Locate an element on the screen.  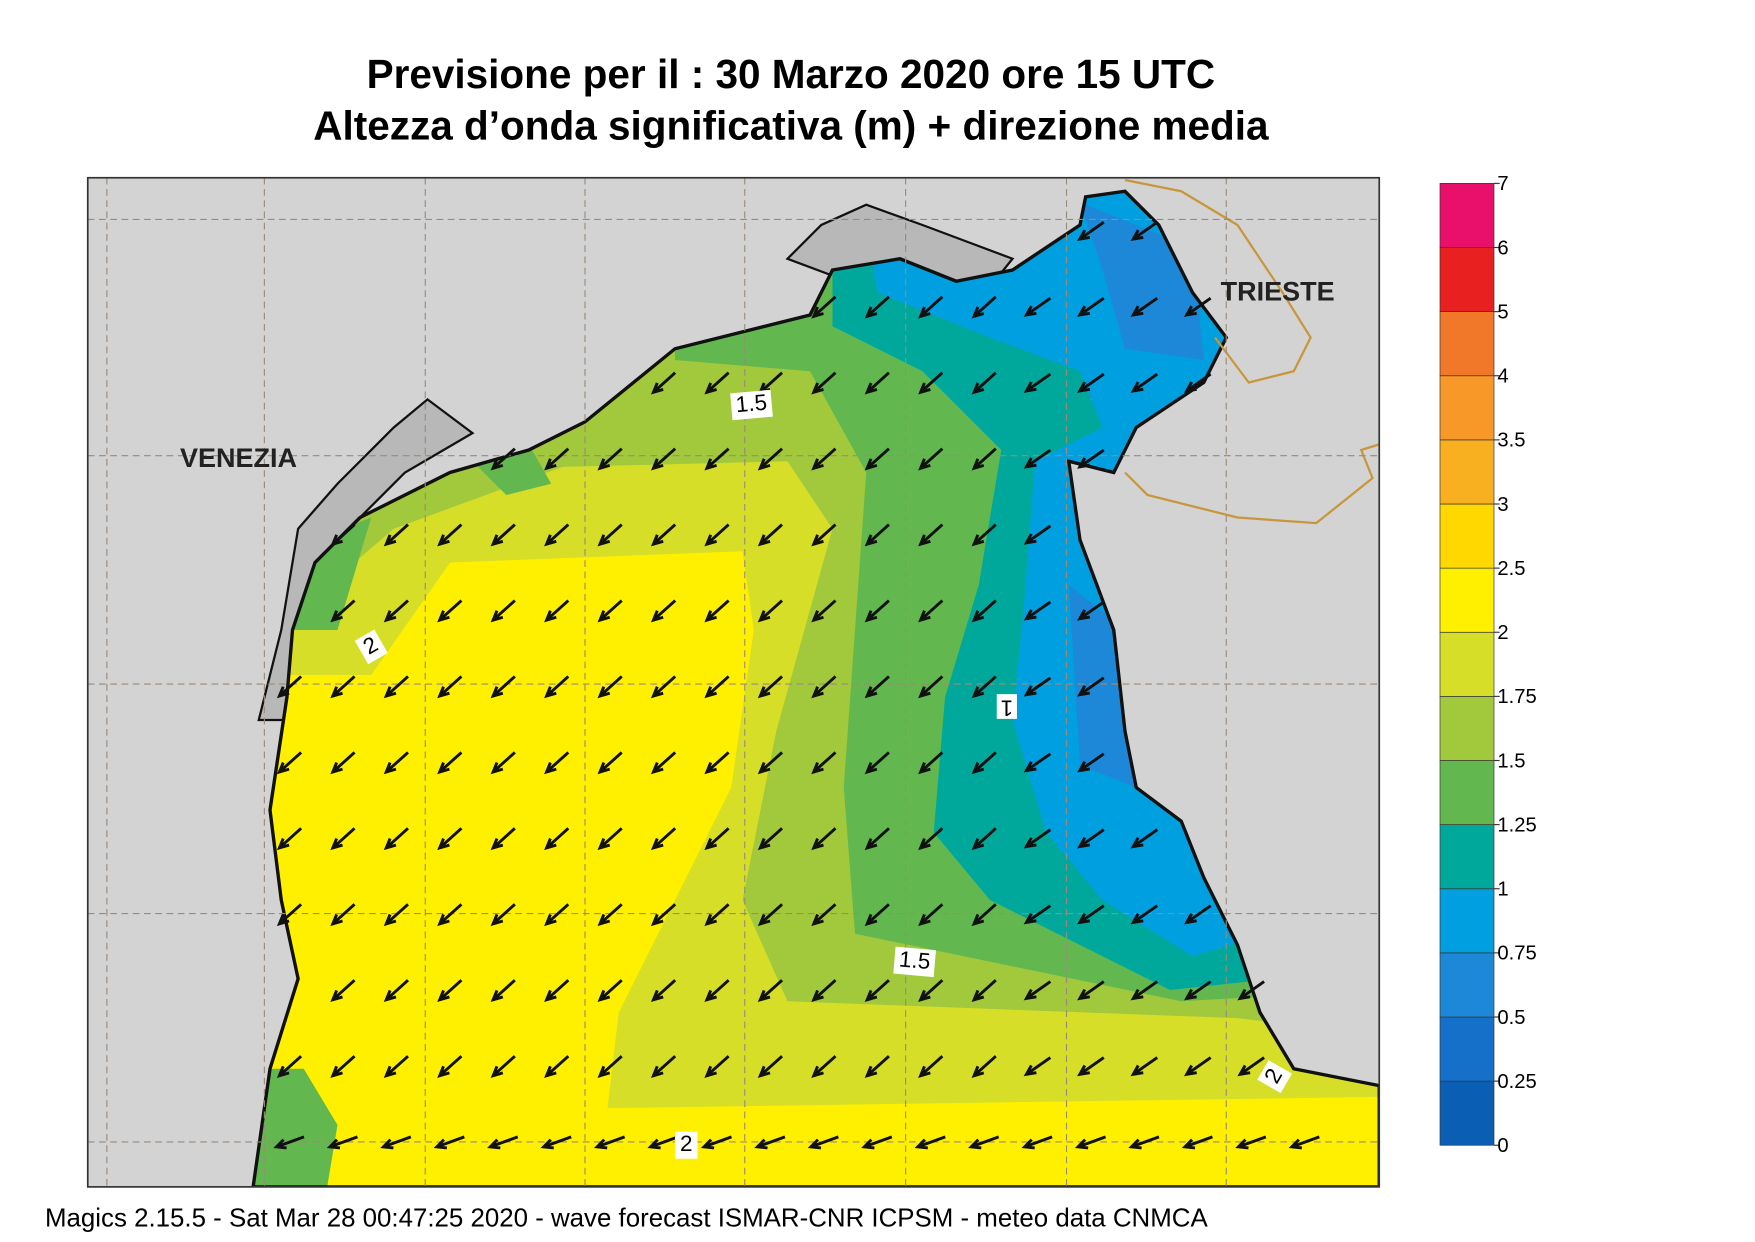
colorbar-label: 2.5 is located at coordinates (1511, 569).